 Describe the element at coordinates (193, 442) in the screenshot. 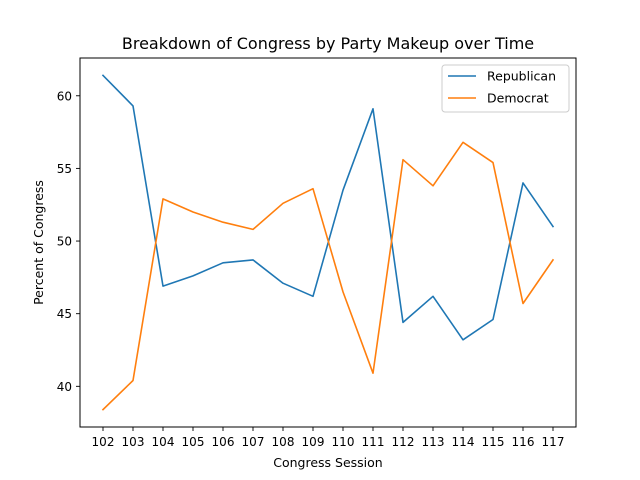

I see `x-tick-label: 105` at that location.